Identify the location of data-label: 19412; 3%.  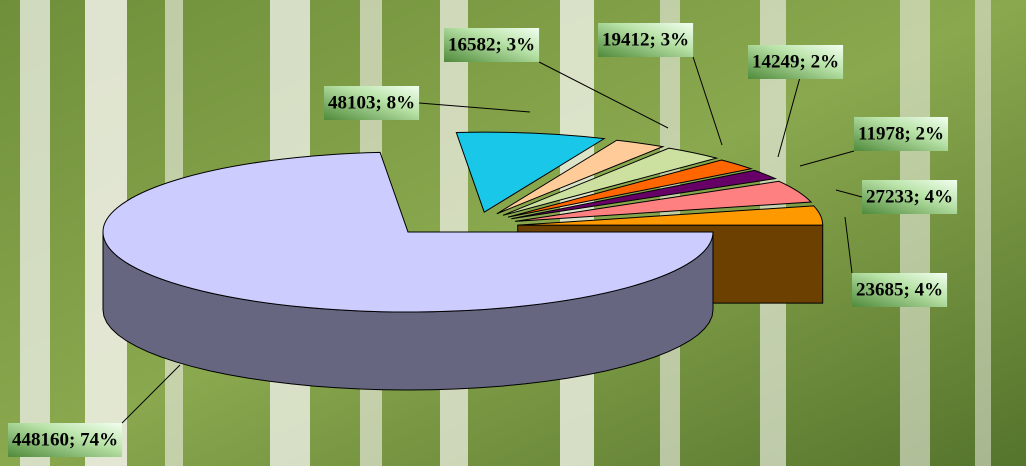
(645, 39).